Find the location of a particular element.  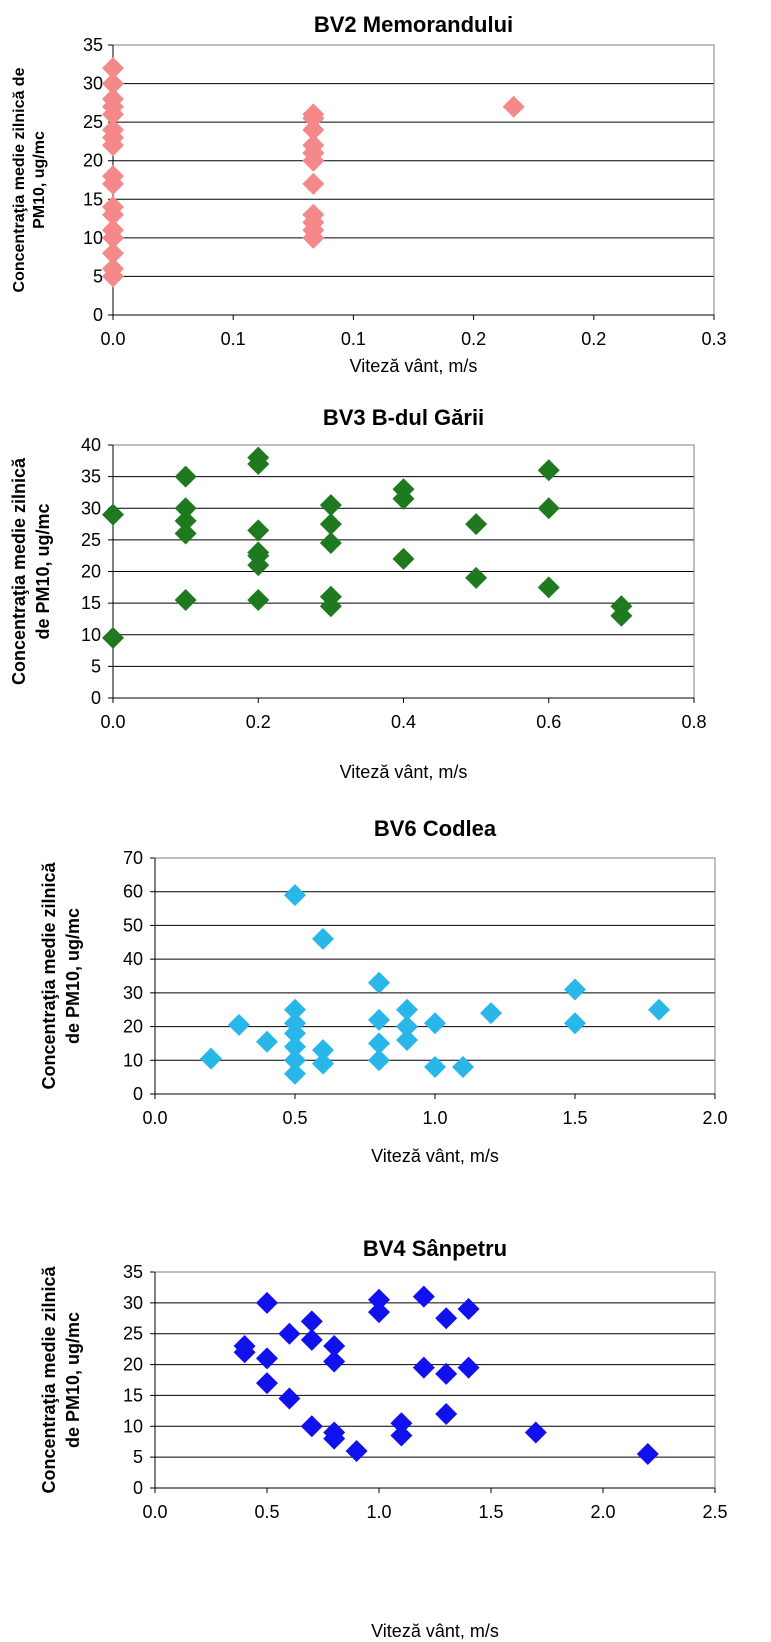

x-tick-label: 2.5 is located at coordinates (714, 1512).